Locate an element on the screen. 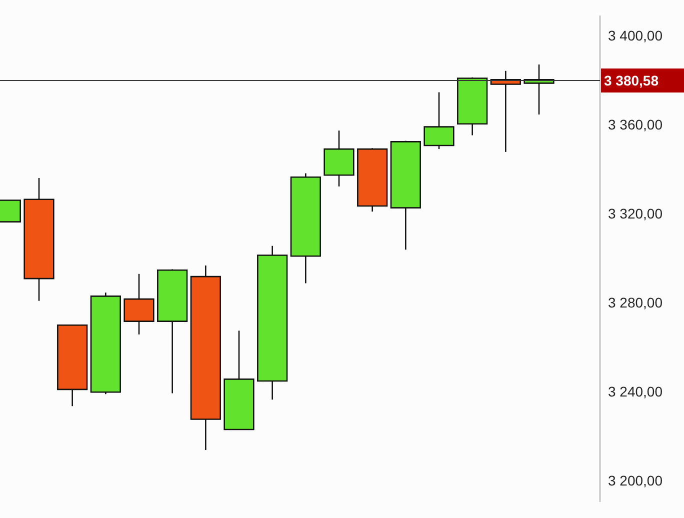 This screenshot has width=684, height=518. y-tick-label: 3 400,00 is located at coordinates (635, 35).